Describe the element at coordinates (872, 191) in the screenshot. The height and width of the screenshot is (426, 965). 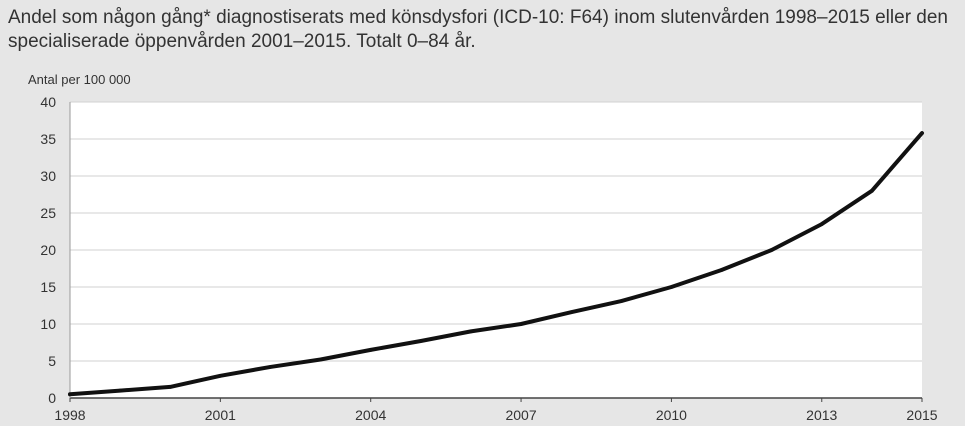
I see `data-point-2014` at that location.